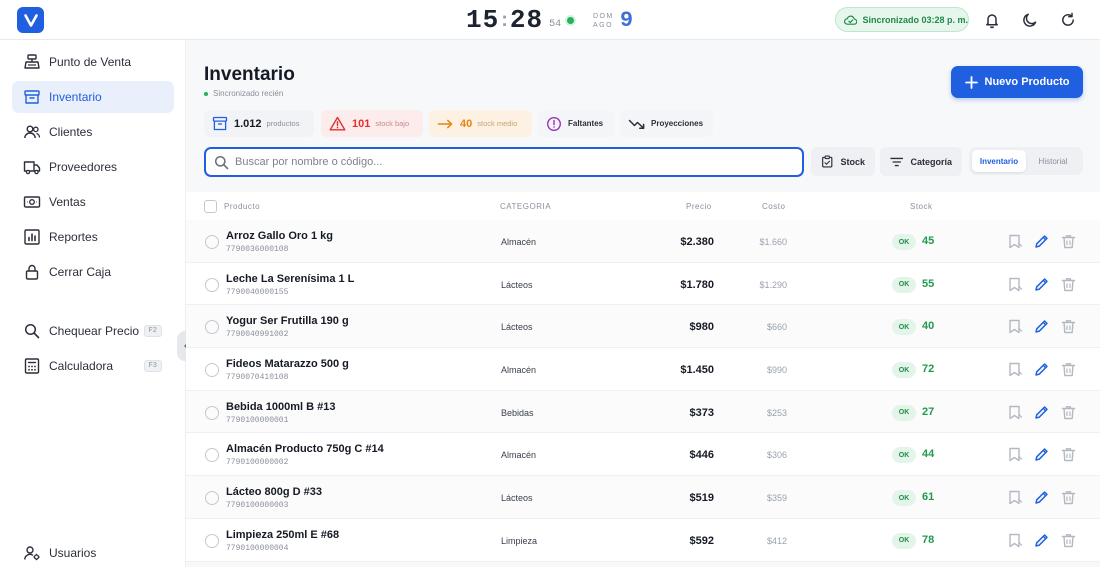 Image resolution: width=1100 pixels, height=567 pixels. I want to click on sidebar-item-reportes: Reportes, so click(93, 237).